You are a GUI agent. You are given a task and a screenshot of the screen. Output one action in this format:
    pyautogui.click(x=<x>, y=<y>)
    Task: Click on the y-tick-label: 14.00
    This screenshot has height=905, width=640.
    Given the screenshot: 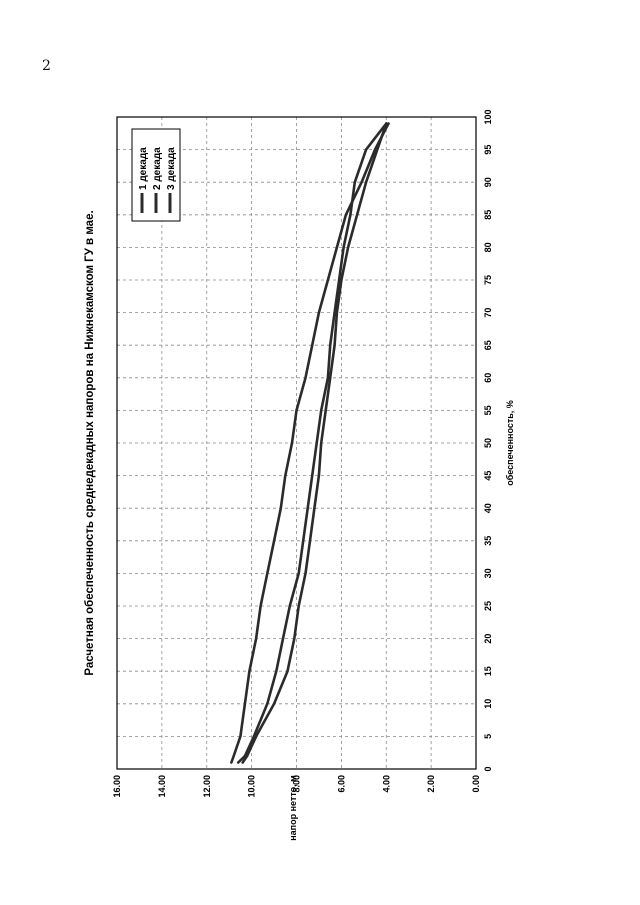 What is the action you would take?
    pyautogui.click(x=162, y=786)
    